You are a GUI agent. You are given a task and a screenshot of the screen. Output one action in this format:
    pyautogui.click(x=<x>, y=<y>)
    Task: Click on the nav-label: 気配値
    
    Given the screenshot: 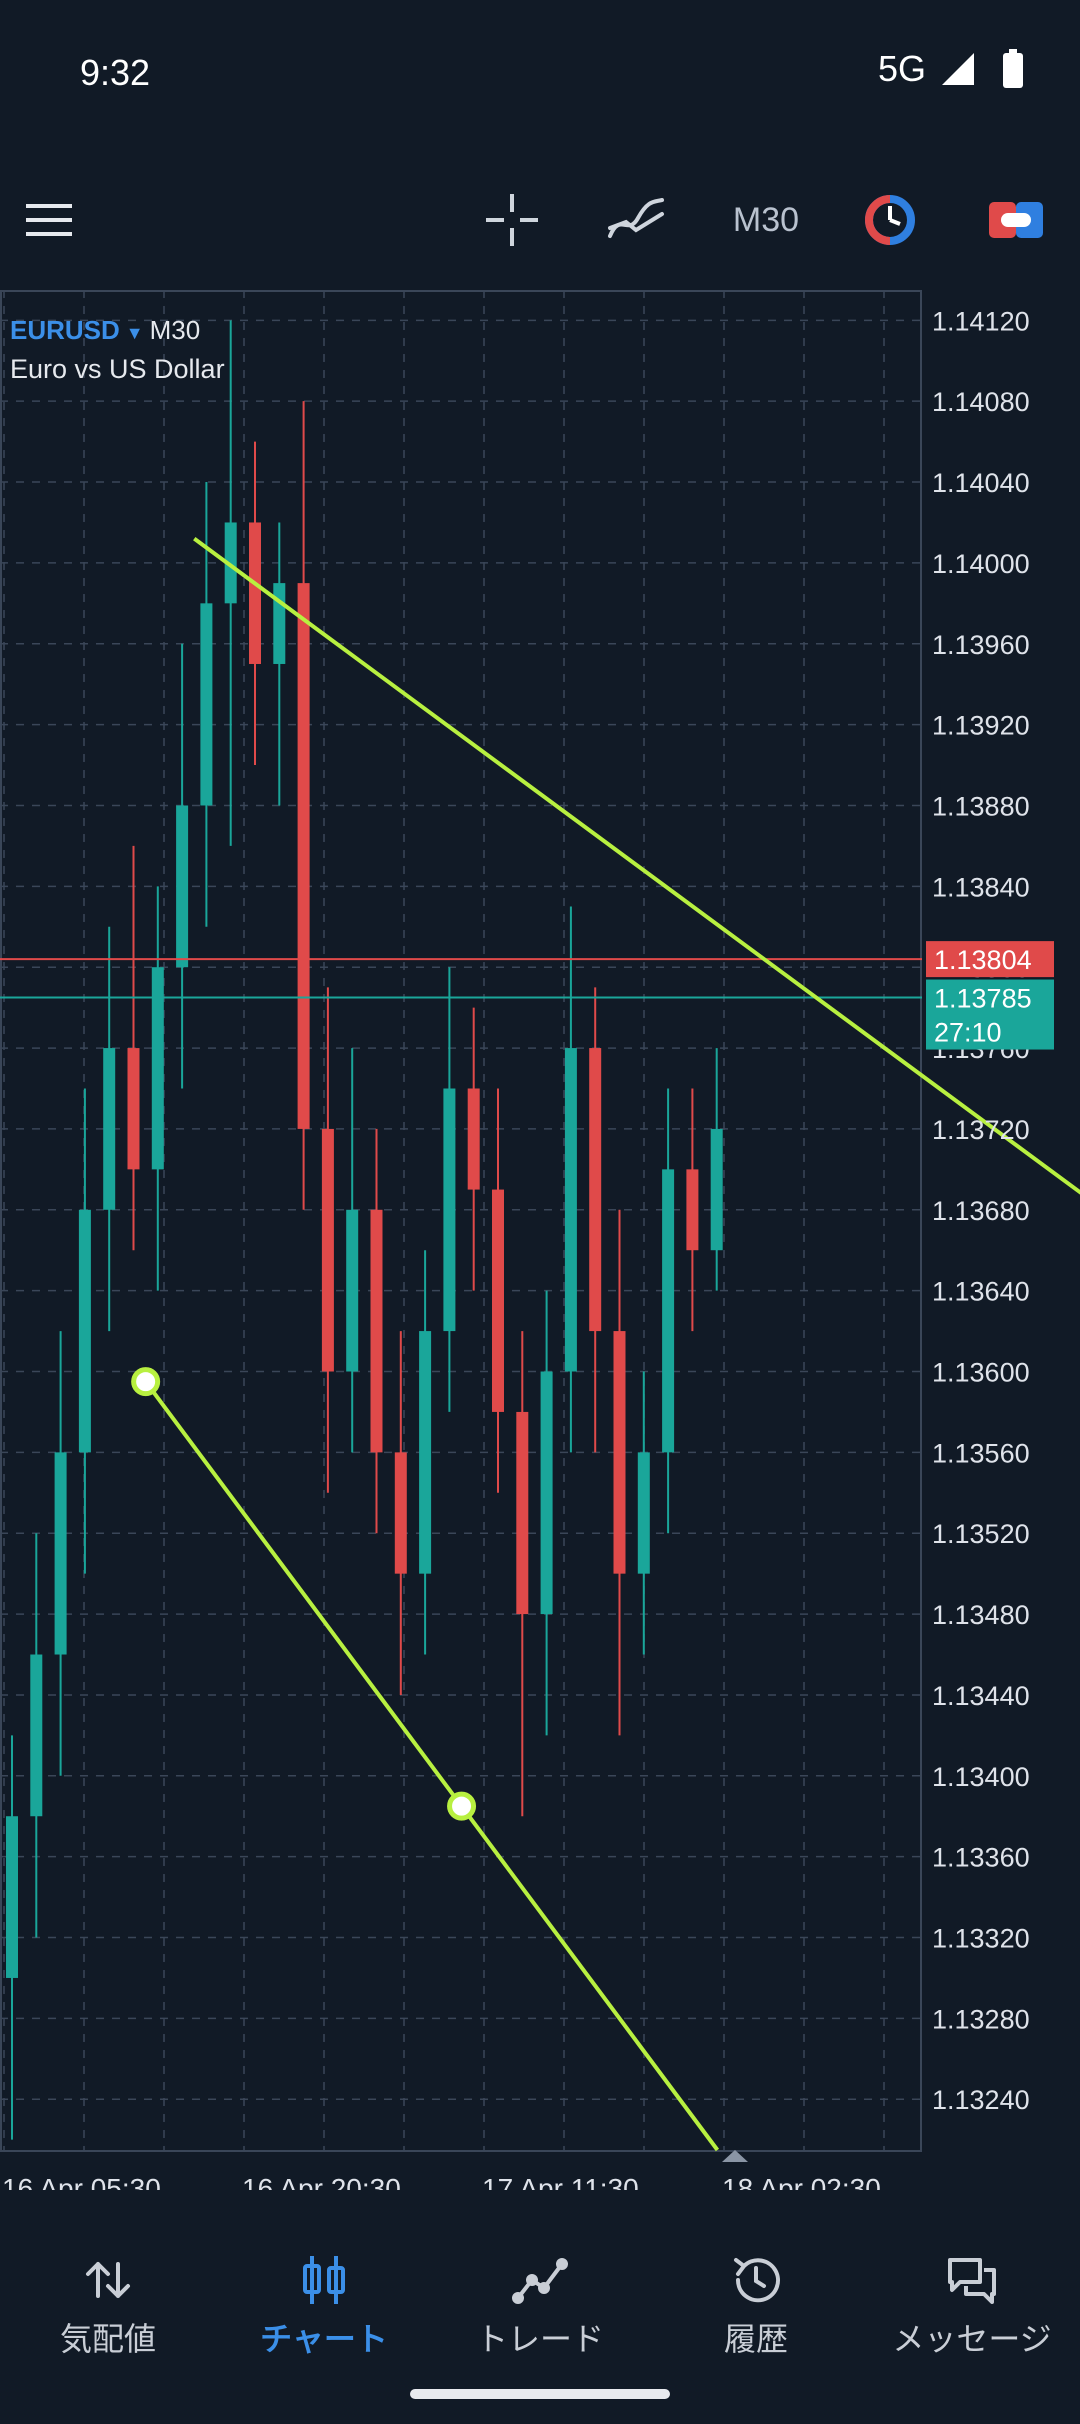 What is the action you would take?
    pyautogui.click(x=107, y=2339)
    